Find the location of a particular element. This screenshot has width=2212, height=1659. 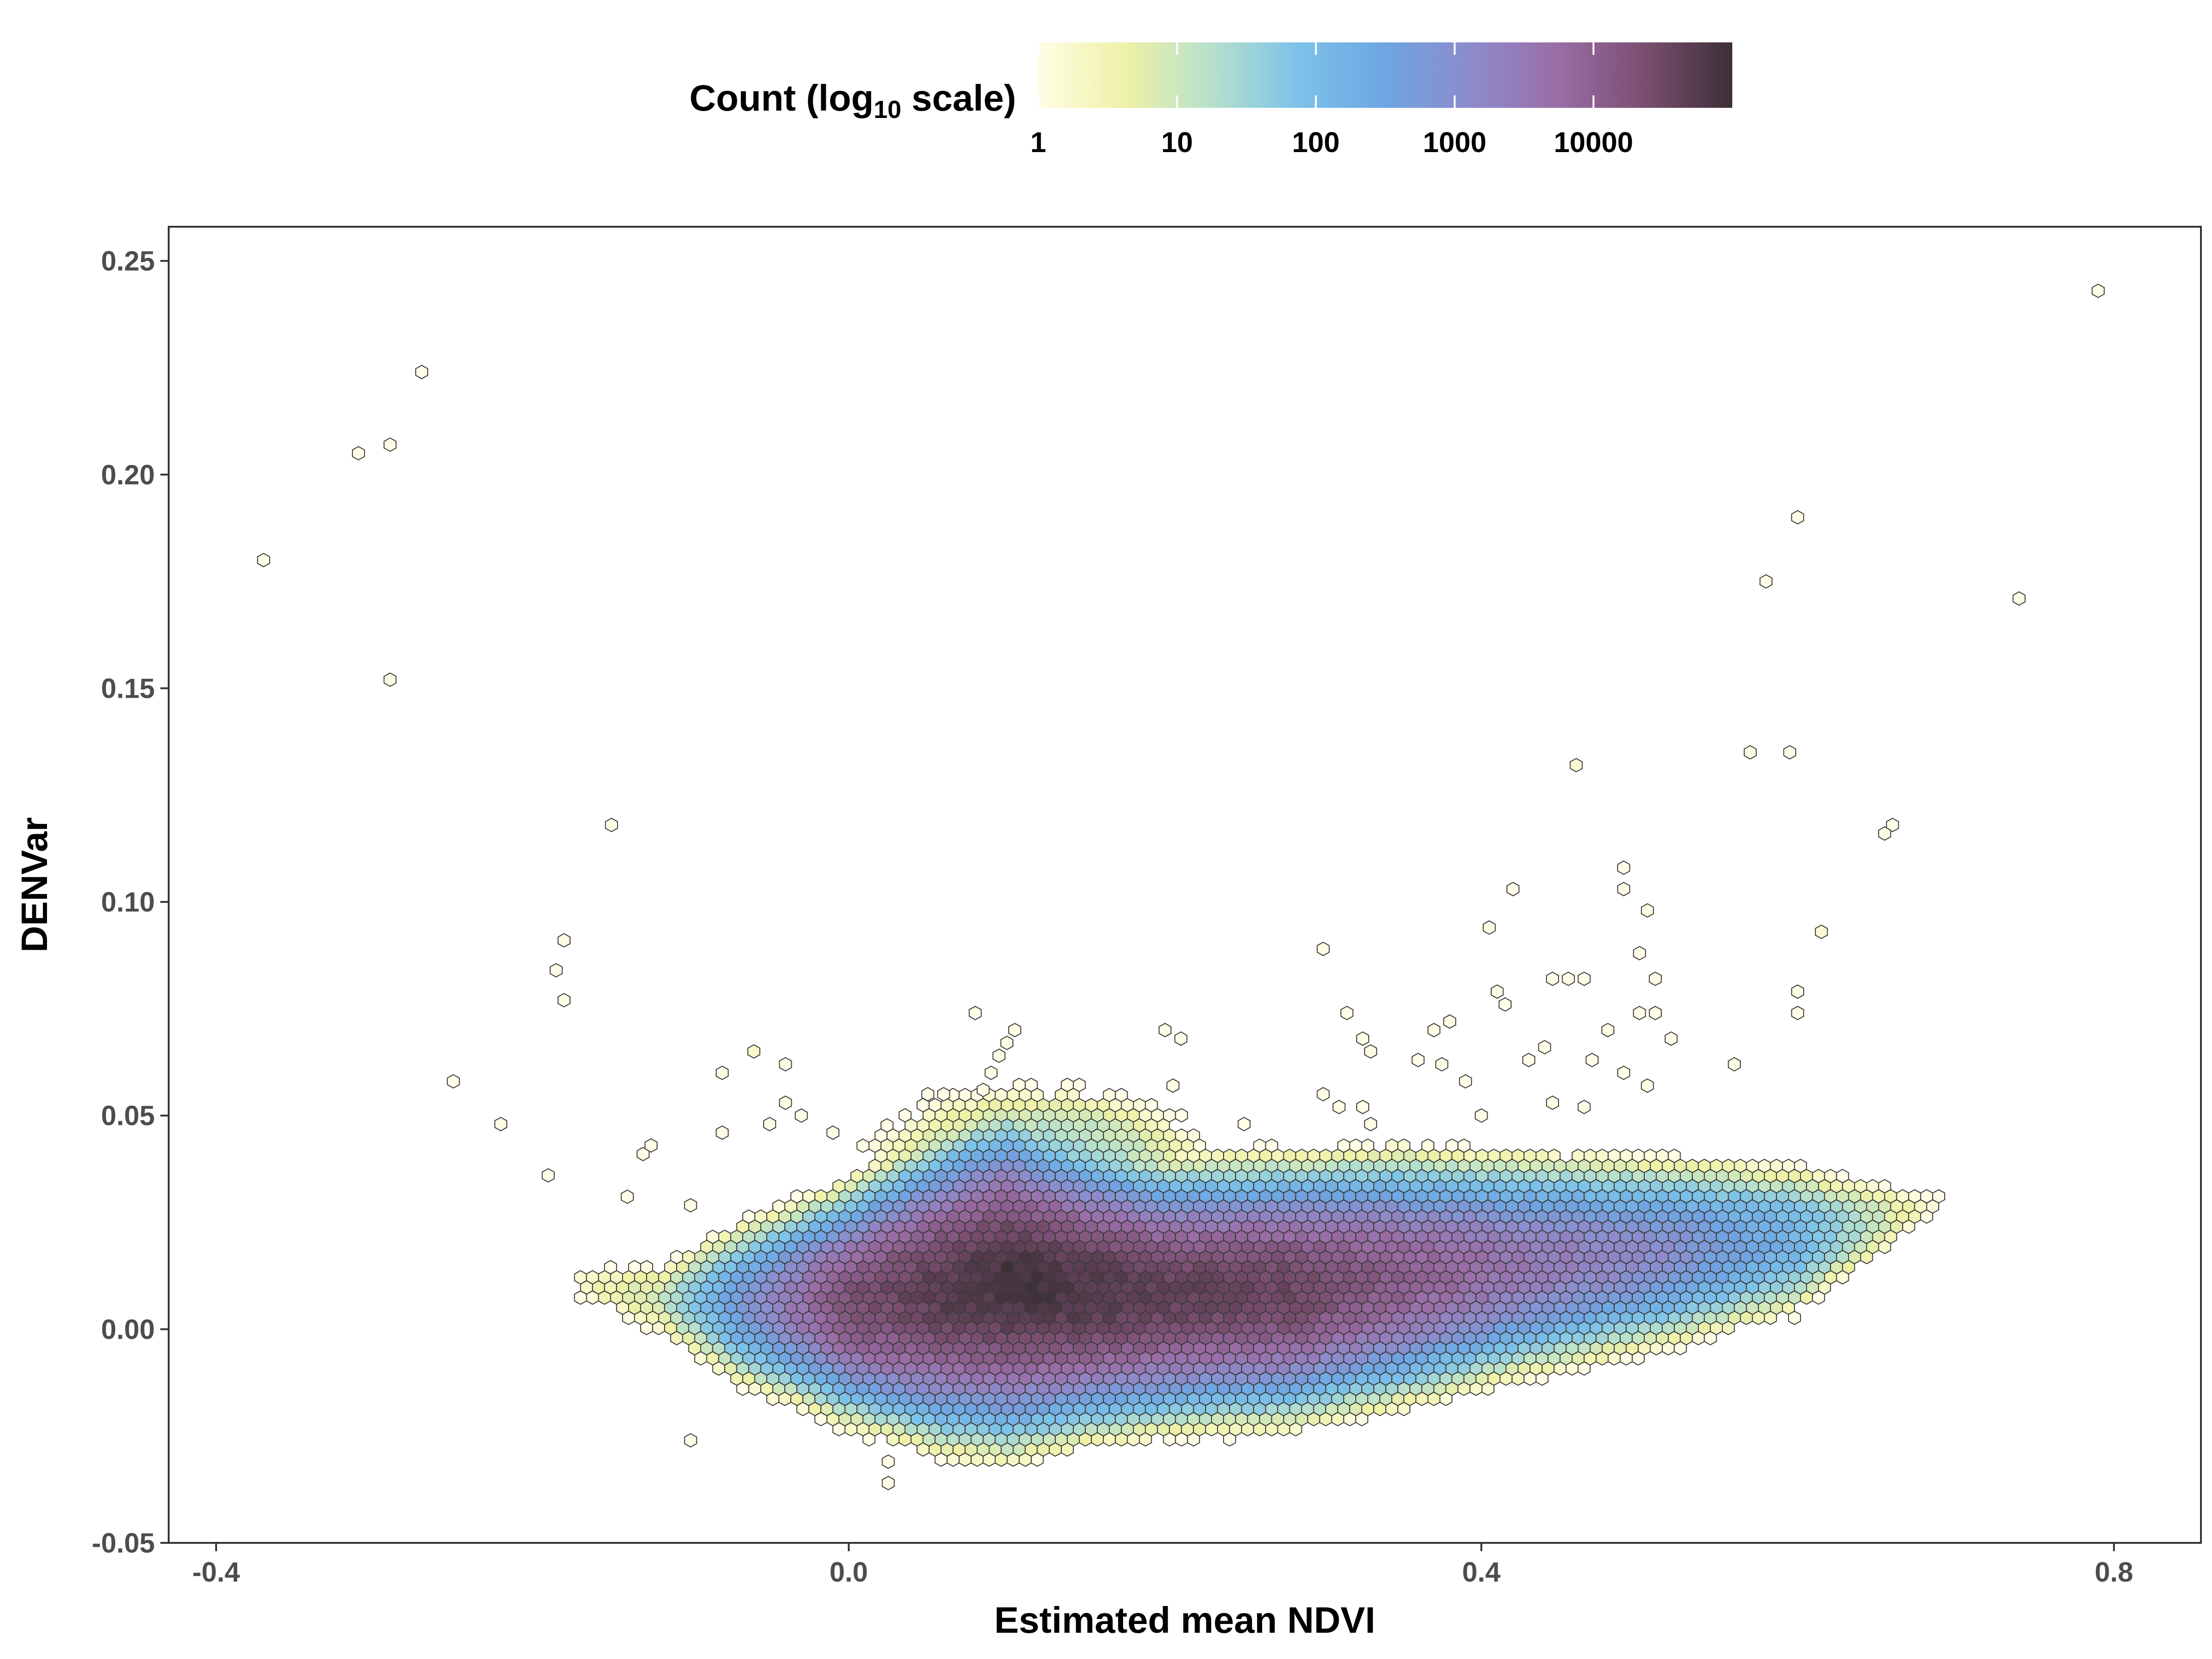

y-tick-label: 0.05 is located at coordinates (128, 1115).